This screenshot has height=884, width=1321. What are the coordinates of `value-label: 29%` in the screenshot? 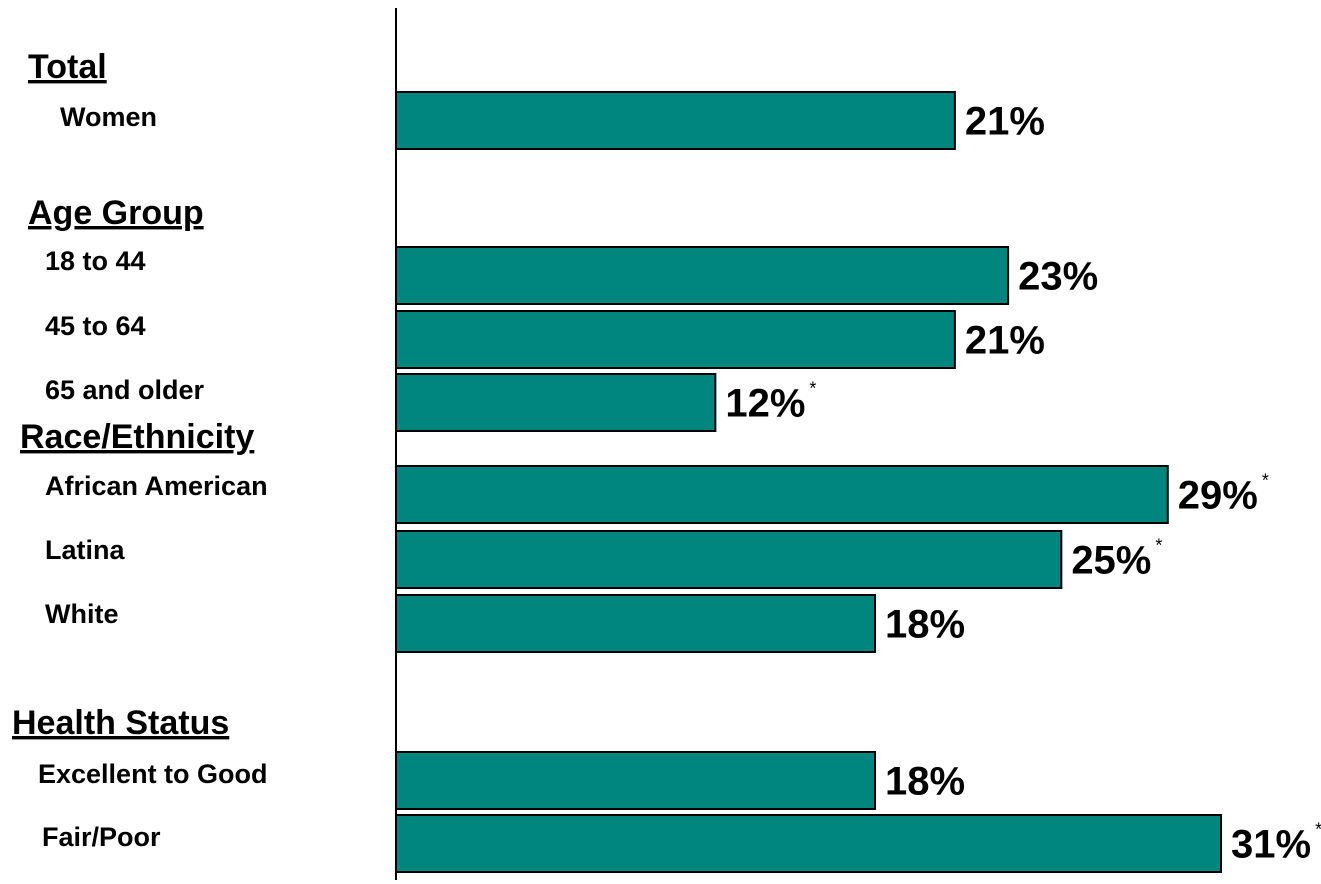 It's located at (1218, 496).